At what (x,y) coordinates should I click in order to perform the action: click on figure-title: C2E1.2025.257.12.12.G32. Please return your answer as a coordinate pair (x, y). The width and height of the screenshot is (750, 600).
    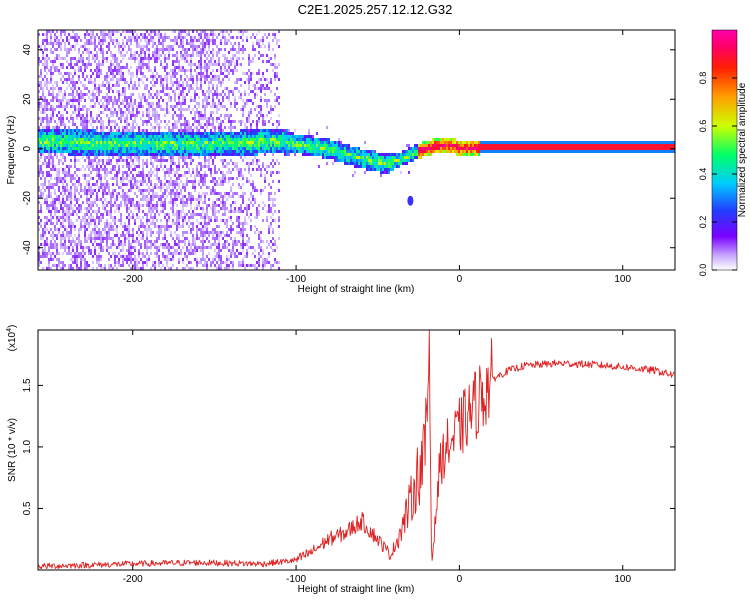
    Looking at the image, I should click on (375, 9).